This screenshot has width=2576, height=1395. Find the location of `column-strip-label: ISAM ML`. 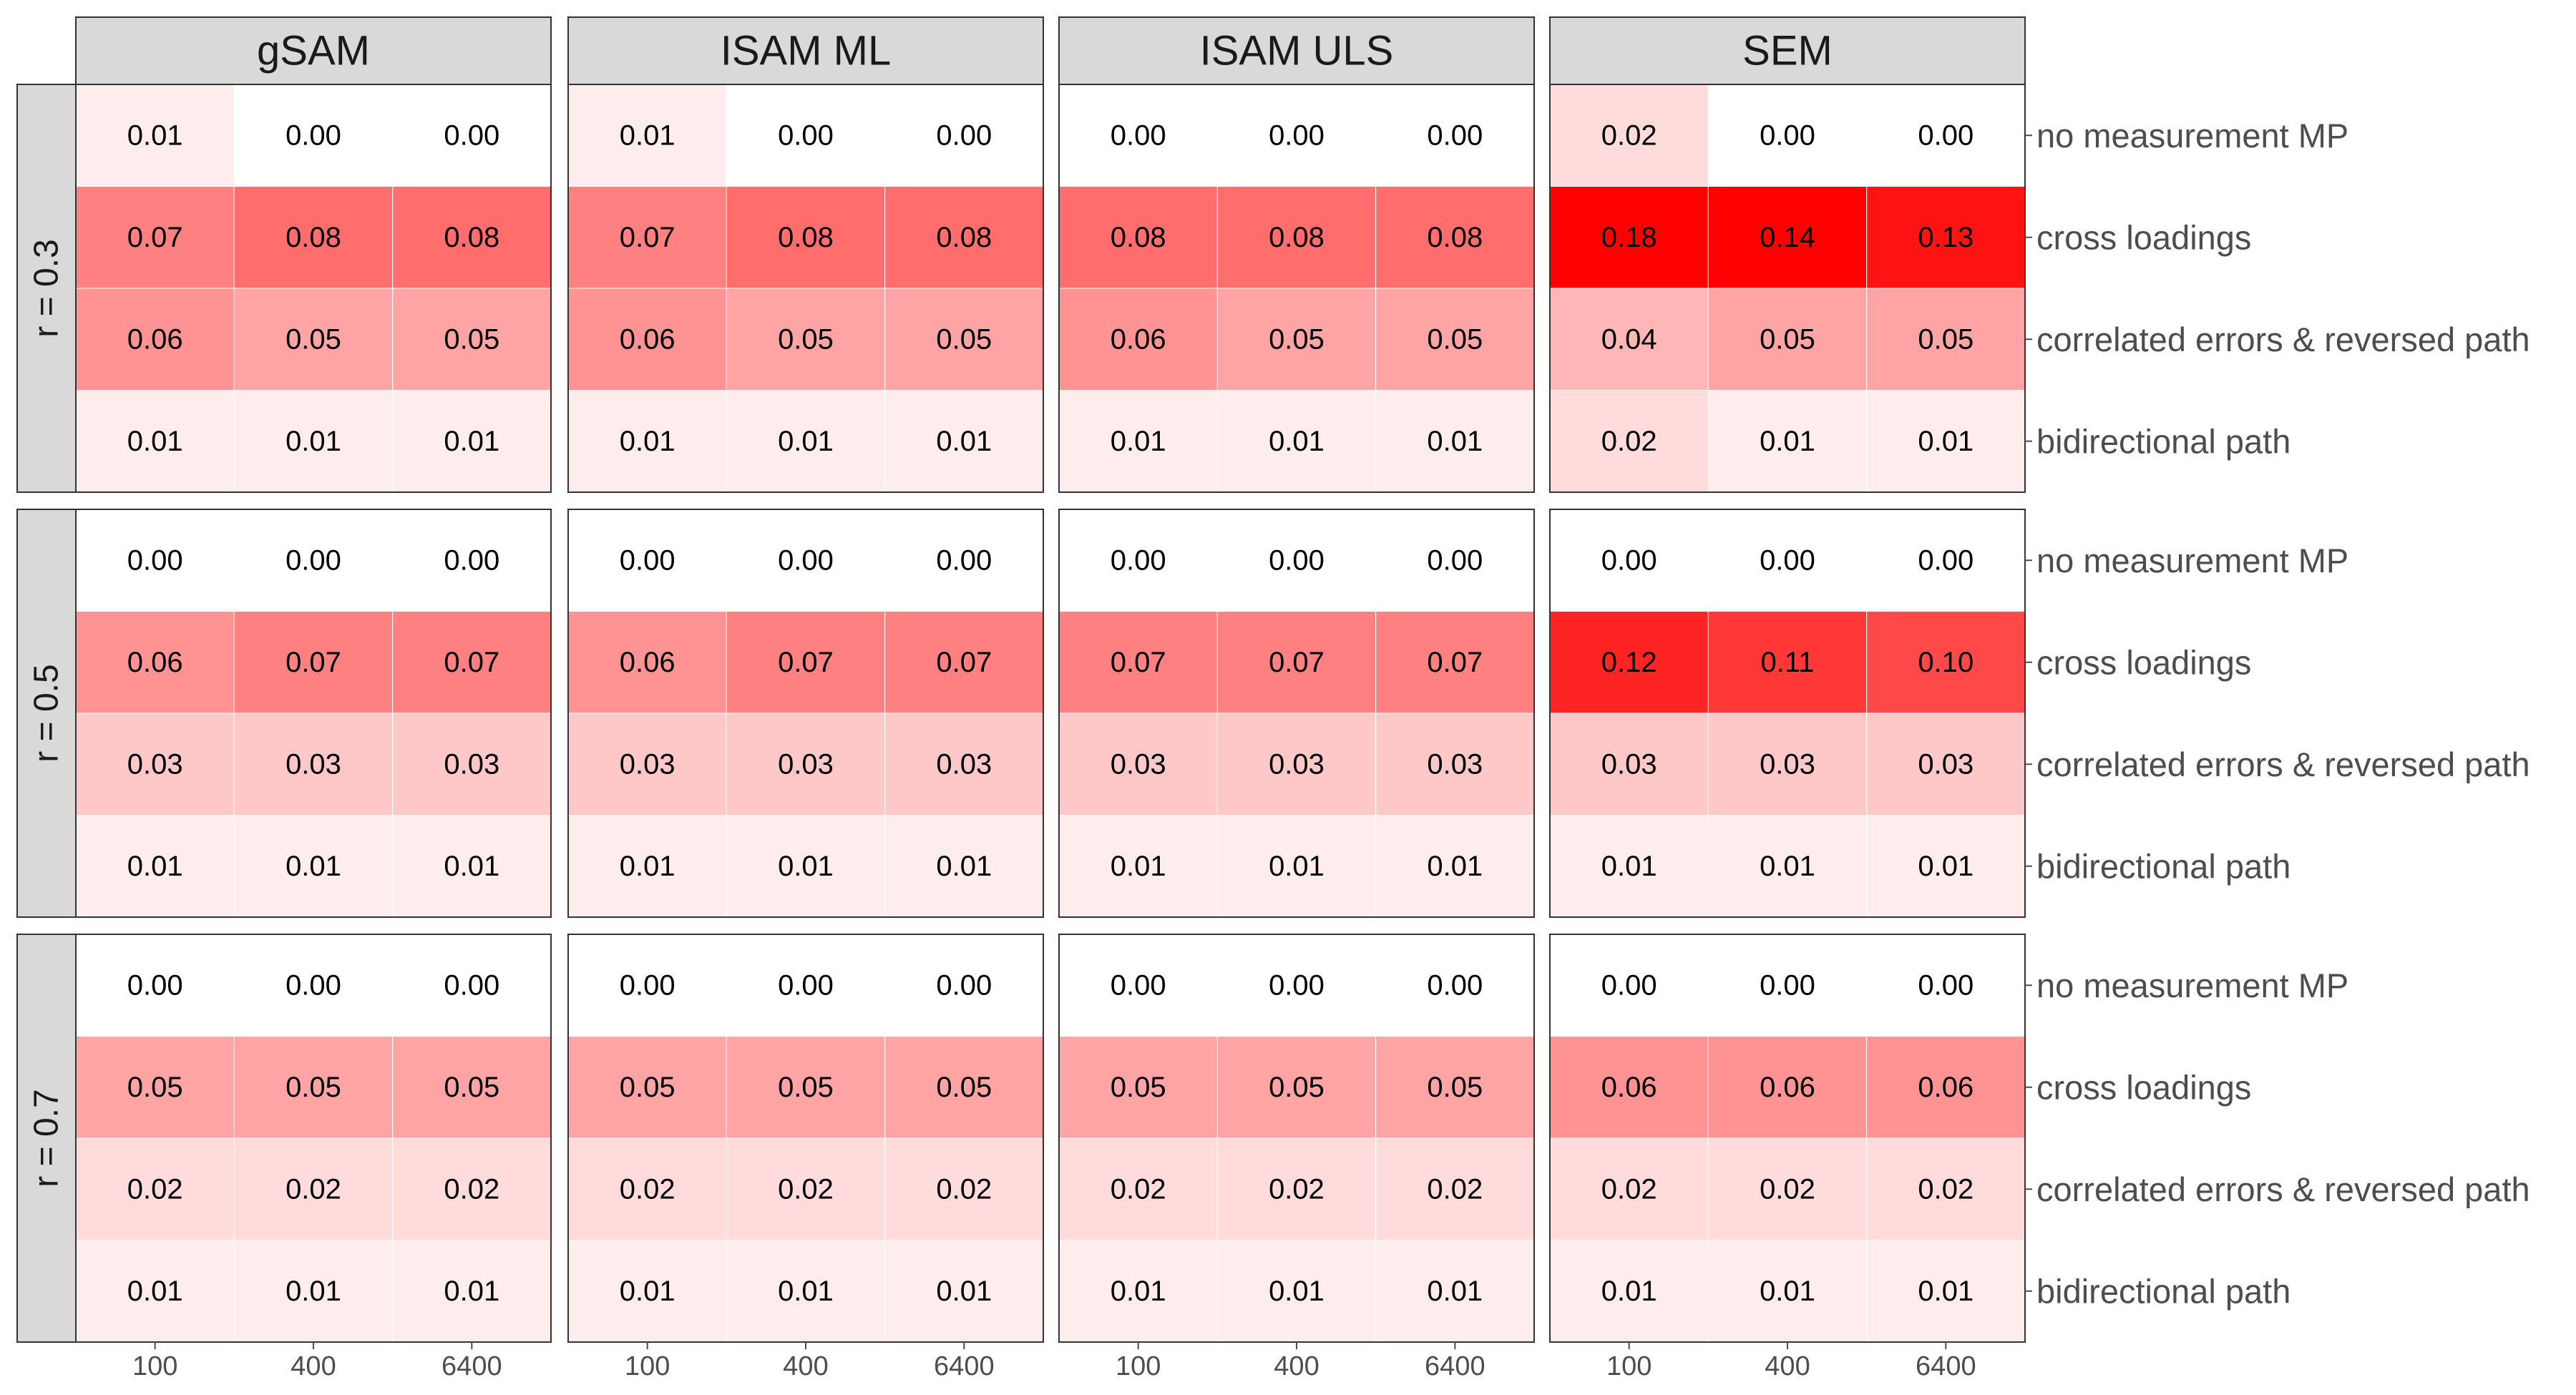

column-strip-label: ISAM ML is located at coordinates (806, 51).